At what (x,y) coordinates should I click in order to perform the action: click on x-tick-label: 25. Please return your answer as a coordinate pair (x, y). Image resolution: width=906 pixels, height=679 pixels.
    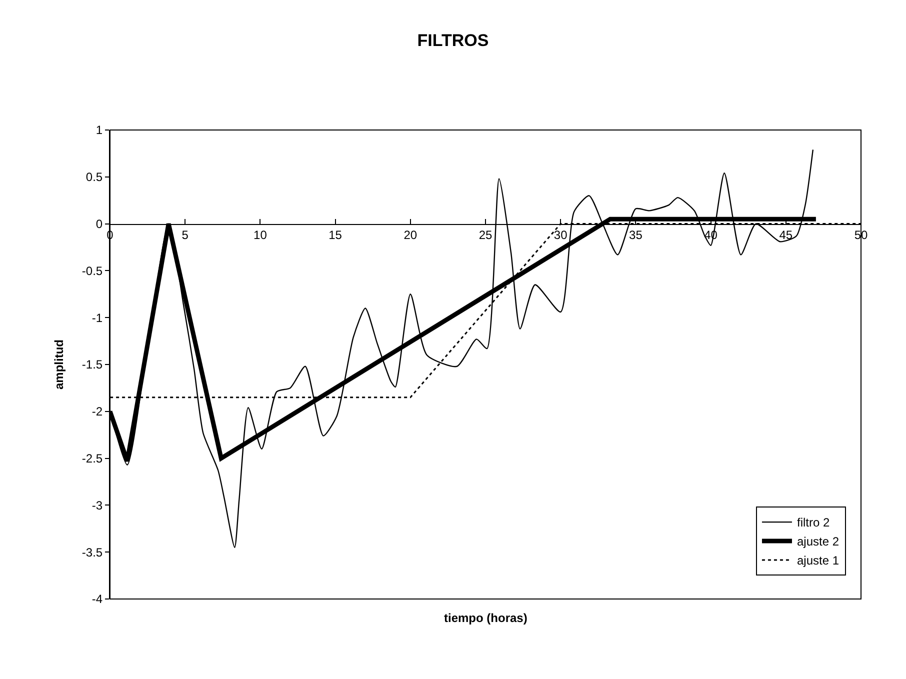
    Looking at the image, I should click on (485, 235).